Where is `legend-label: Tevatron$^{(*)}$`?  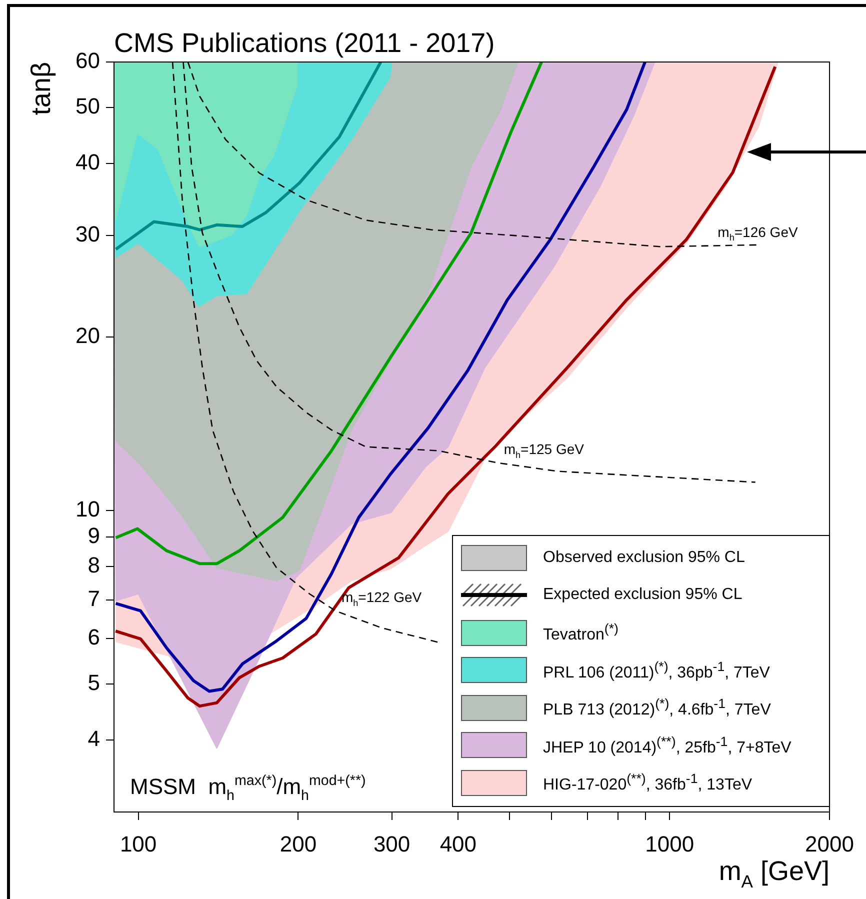 legend-label: Tevatron$^{(*)}$ is located at coordinates (580, 632).